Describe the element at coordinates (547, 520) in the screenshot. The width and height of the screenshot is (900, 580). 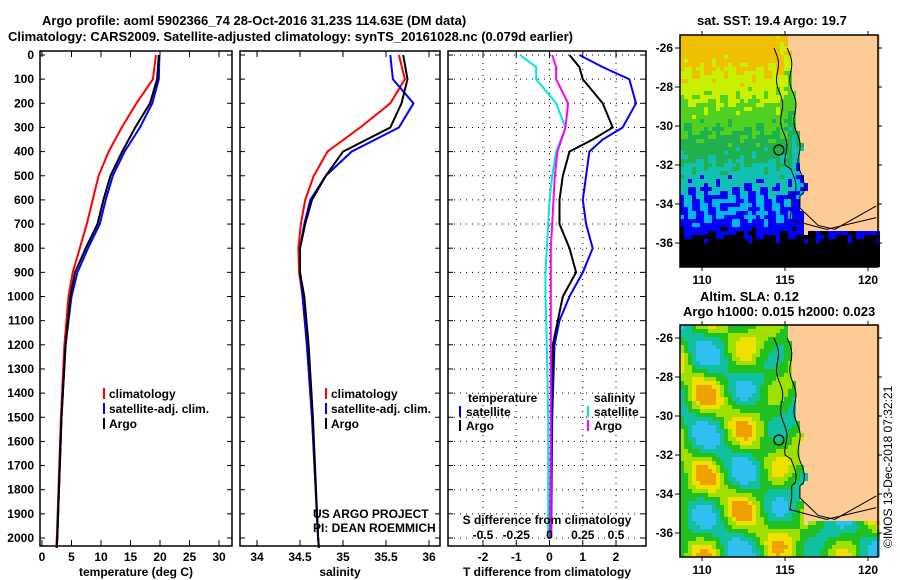
I see `s-axis-label: S difference from climatology` at that location.